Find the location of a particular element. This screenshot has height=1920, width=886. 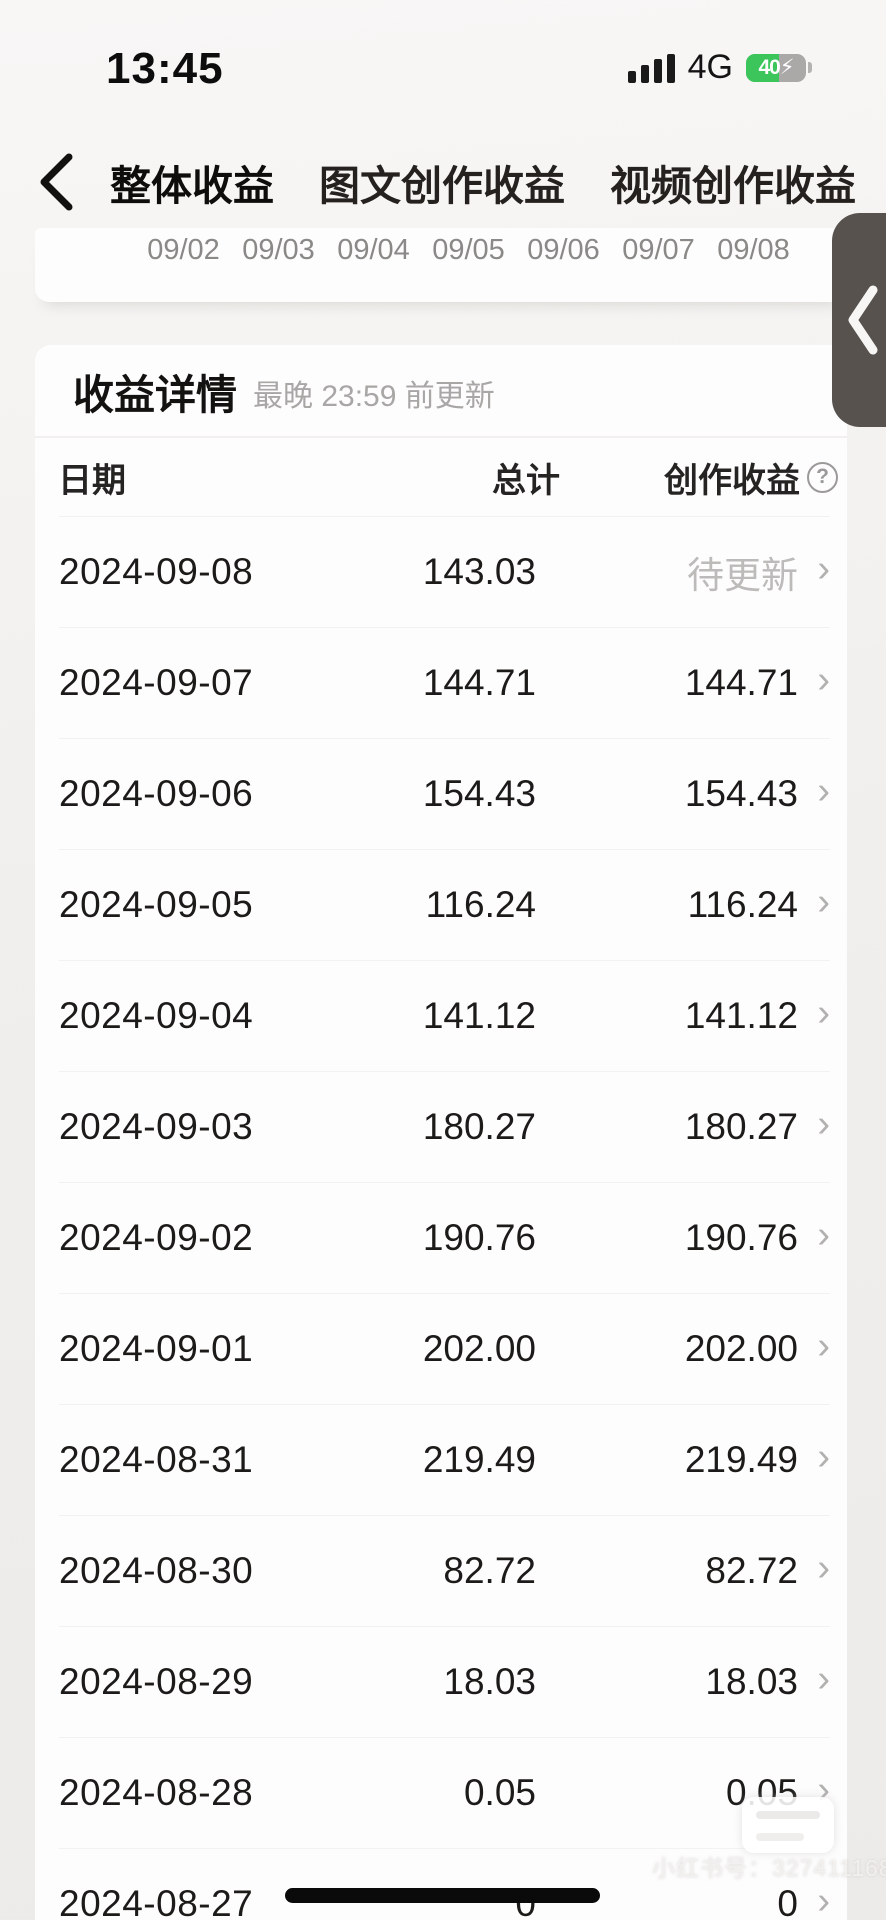

table-row: 2024-08-30 82.72 82.72 › is located at coordinates (444, 1570).